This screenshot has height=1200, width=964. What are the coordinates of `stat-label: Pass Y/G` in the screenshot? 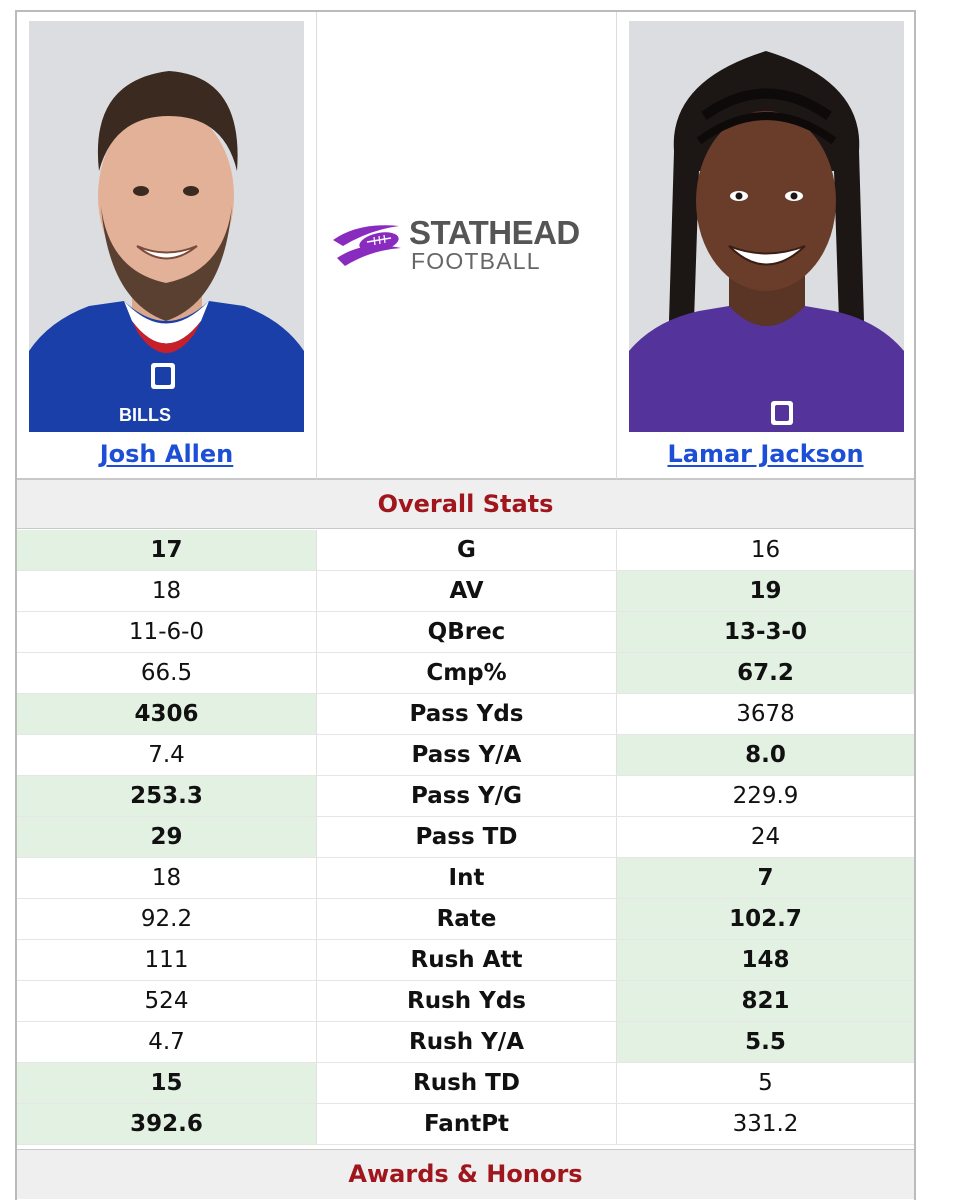 It's located at (467, 796).